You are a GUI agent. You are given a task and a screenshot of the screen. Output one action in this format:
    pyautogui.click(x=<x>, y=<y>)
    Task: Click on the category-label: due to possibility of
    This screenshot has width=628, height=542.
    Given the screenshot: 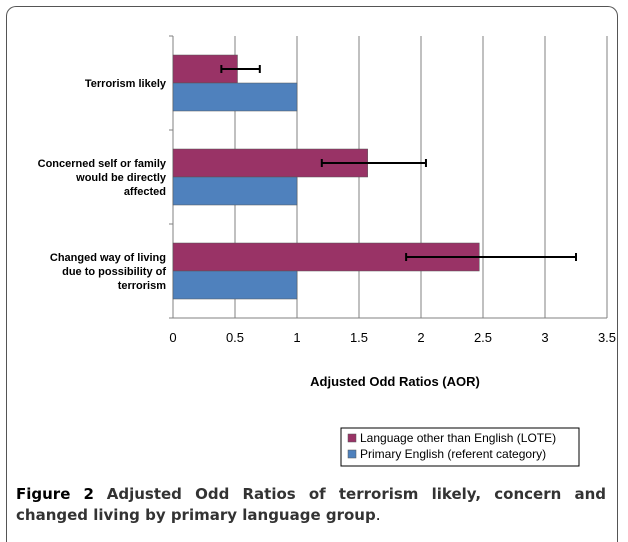 What is the action you would take?
    pyautogui.click(x=114, y=272)
    